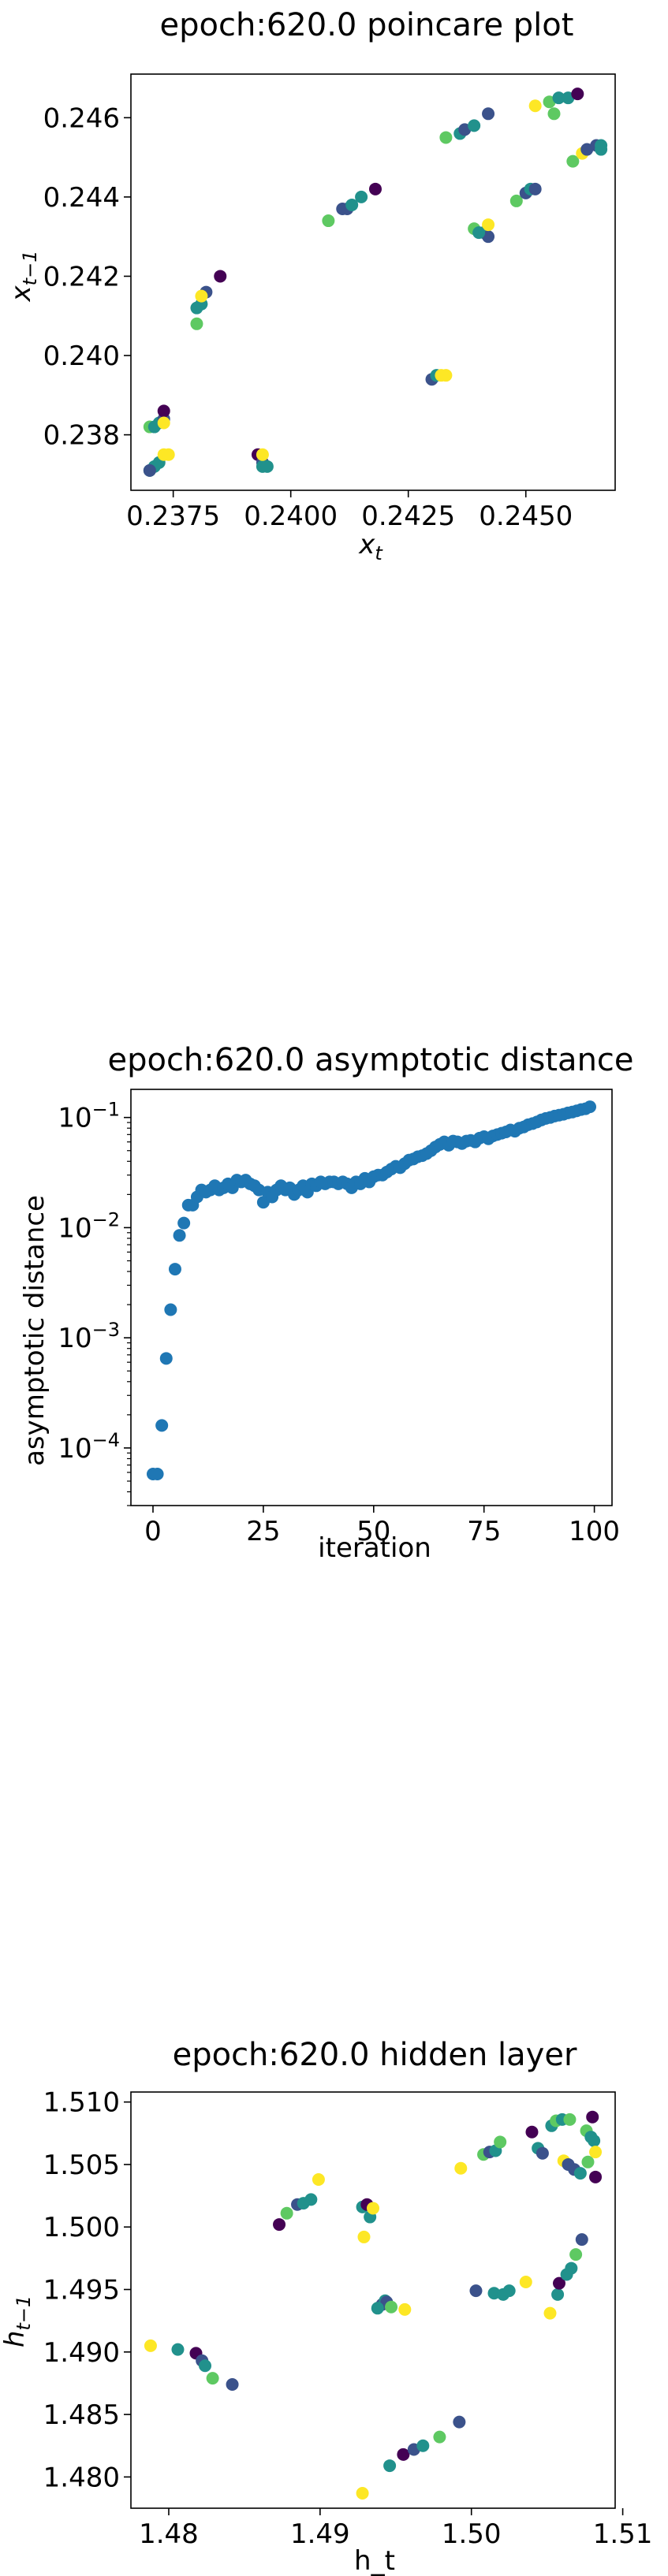  I want to click on x-tick-label: 0.2425, so click(408, 516).